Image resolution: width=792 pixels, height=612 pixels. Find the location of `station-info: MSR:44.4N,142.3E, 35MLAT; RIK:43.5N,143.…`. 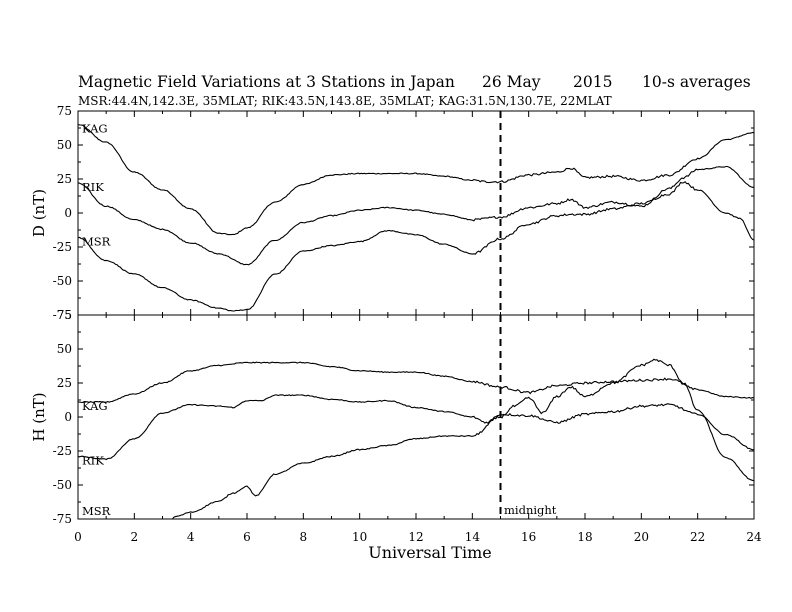

station-info: MSR:44.4N,142.3E, 35MLAT; RIK:43.5N,143.… is located at coordinates (345, 101).